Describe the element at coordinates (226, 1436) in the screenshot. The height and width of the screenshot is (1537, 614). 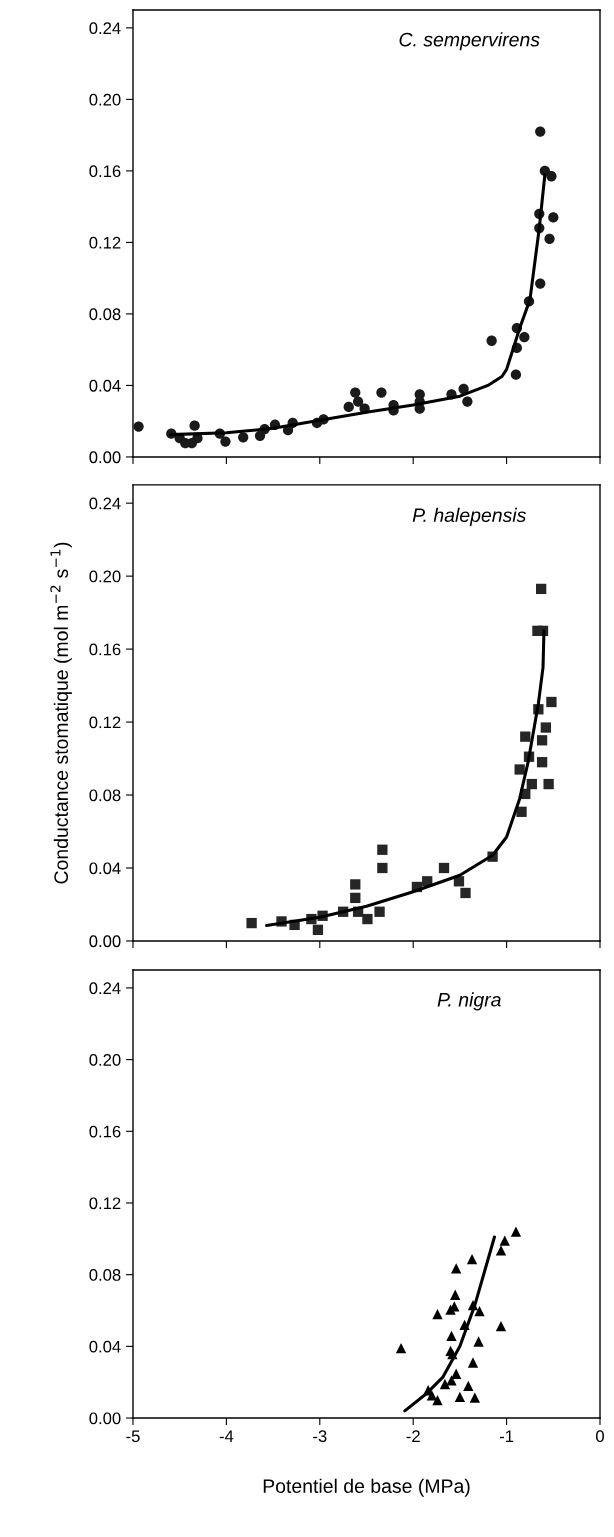
I see `x-tick-label: -4` at that location.